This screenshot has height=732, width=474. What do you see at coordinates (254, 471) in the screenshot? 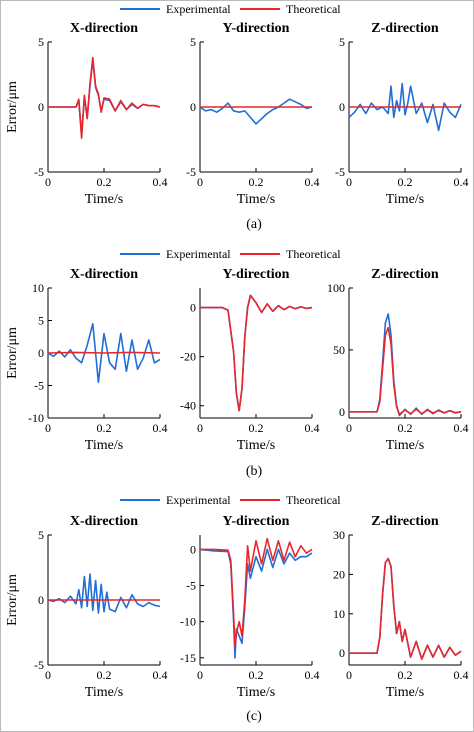
I see `panel-caption: (b)` at bounding box center [254, 471].